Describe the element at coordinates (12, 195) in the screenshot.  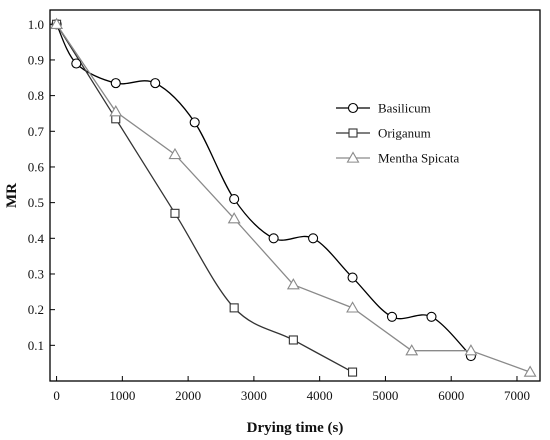
I see `y-axis-title: MR` at that location.